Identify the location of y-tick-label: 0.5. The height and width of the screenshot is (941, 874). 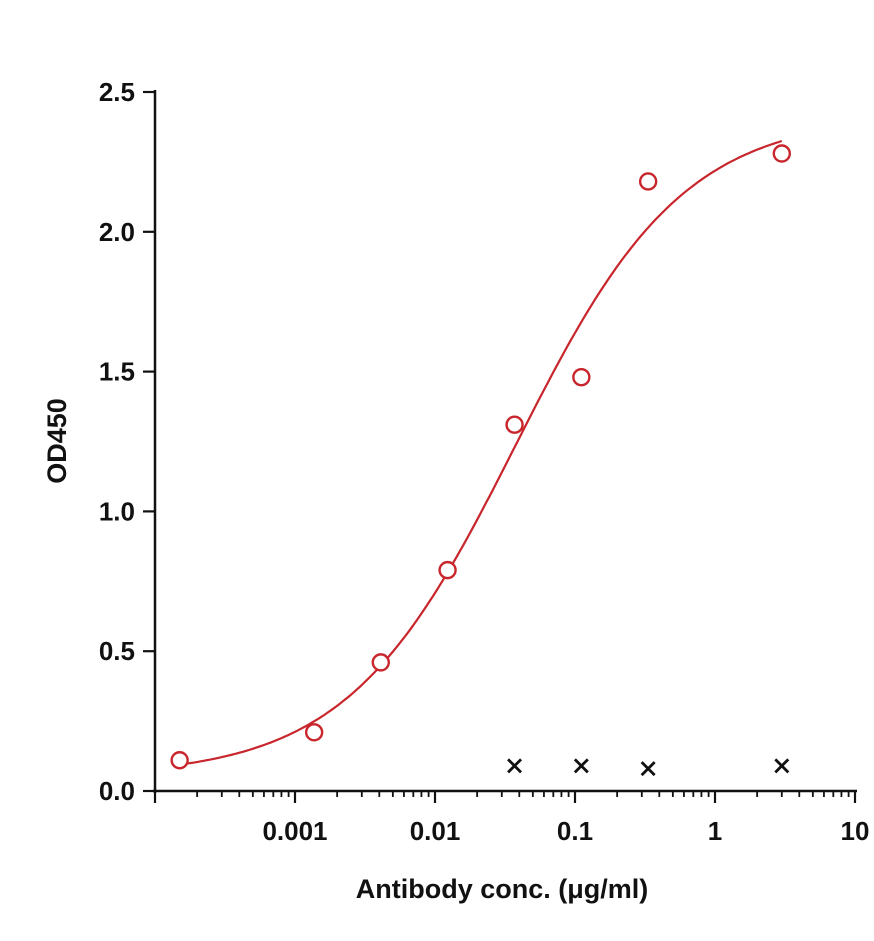
(117, 651).